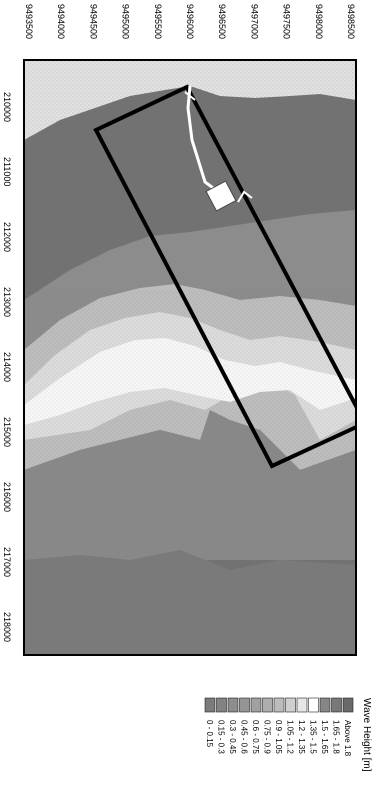  What do you see at coordinates (7, 107) in the screenshot?
I see `easting-tick-label: 210000` at bounding box center [7, 107].